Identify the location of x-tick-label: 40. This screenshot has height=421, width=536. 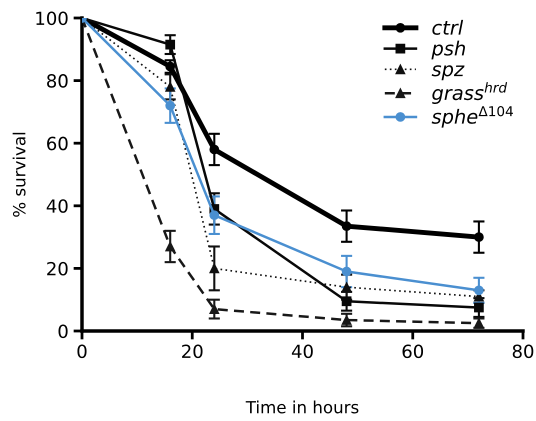
(302, 351).